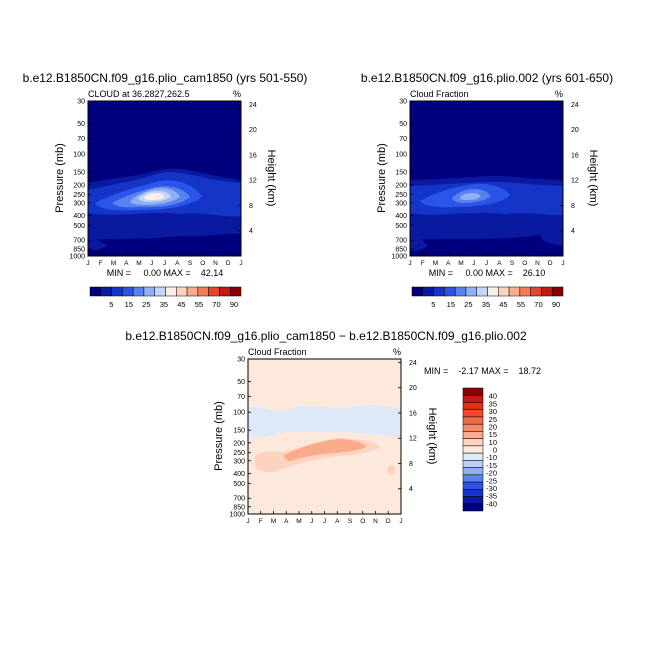 The image size is (654, 654). I want to click on x-tick-label: N, so click(537, 263).